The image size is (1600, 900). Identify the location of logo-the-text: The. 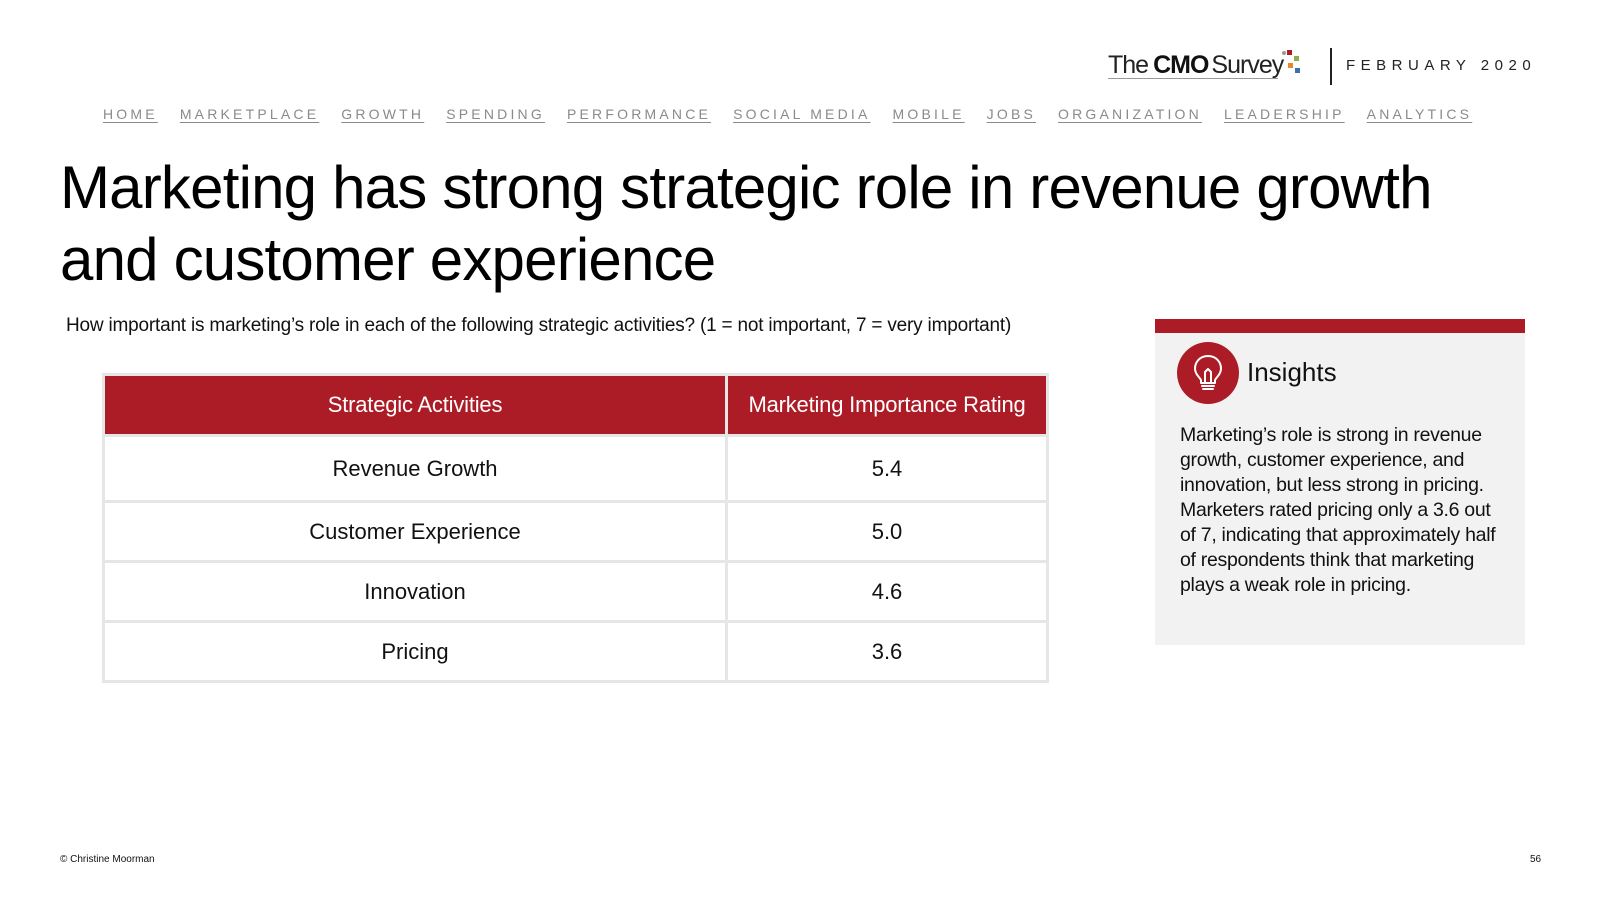
(1128, 64).